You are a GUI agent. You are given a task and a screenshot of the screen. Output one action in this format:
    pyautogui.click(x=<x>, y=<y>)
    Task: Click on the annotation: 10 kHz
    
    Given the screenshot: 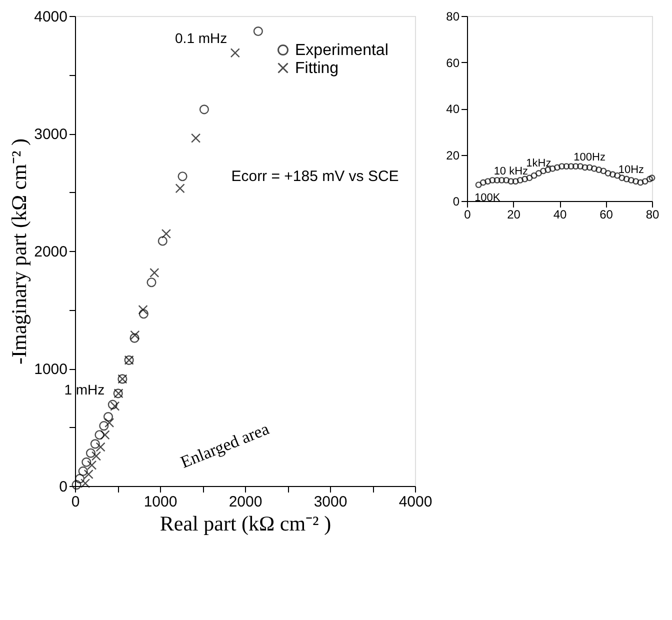 What is the action you would take?
    pyautogui.click(x=511, y=171)
    